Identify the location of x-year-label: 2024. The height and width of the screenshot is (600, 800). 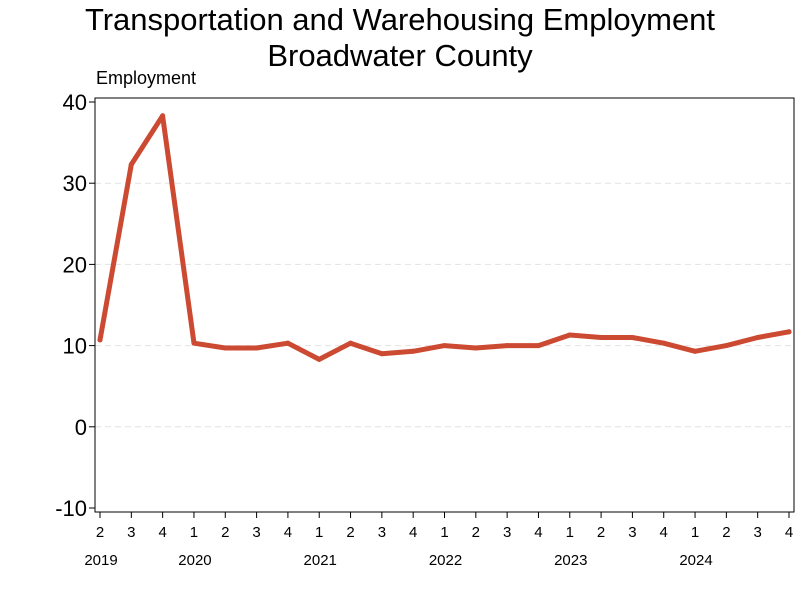
(695, 560).